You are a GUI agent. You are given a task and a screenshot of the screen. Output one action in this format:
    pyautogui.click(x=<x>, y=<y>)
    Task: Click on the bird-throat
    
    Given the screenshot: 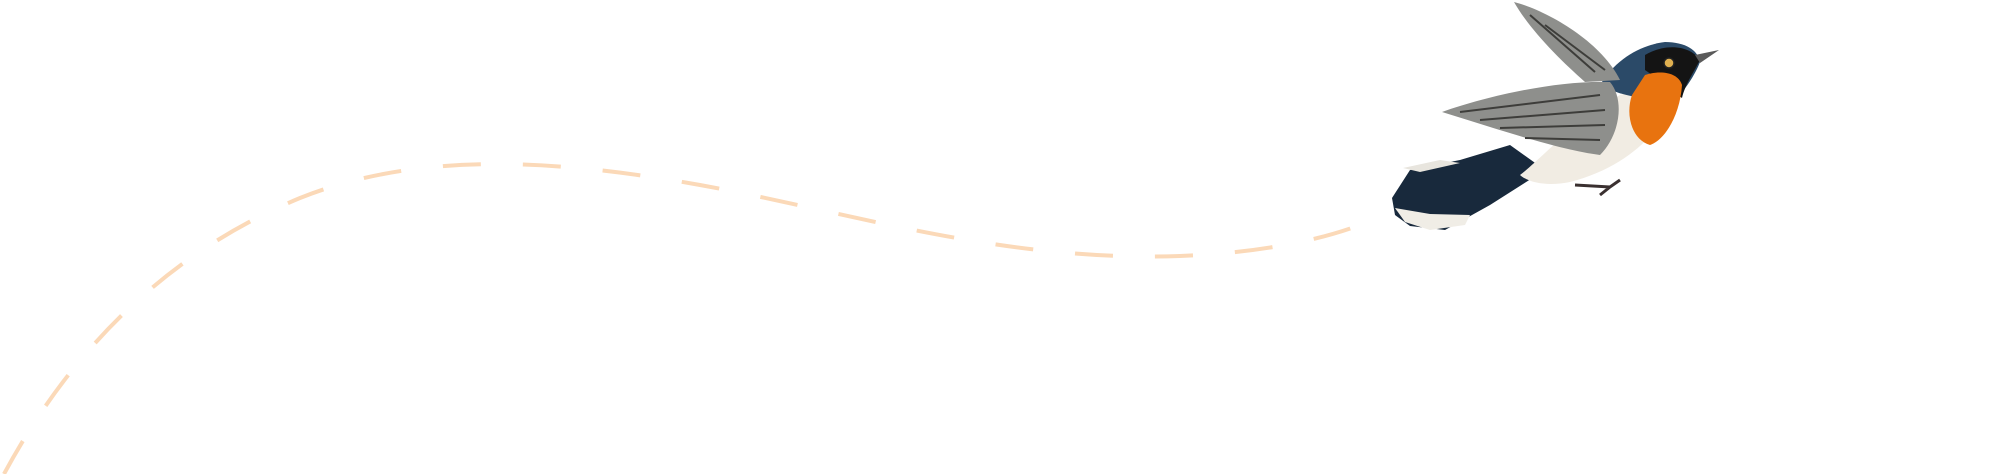 What is the action you would take?
    pyautogui.click(x=1655, y=108)
    